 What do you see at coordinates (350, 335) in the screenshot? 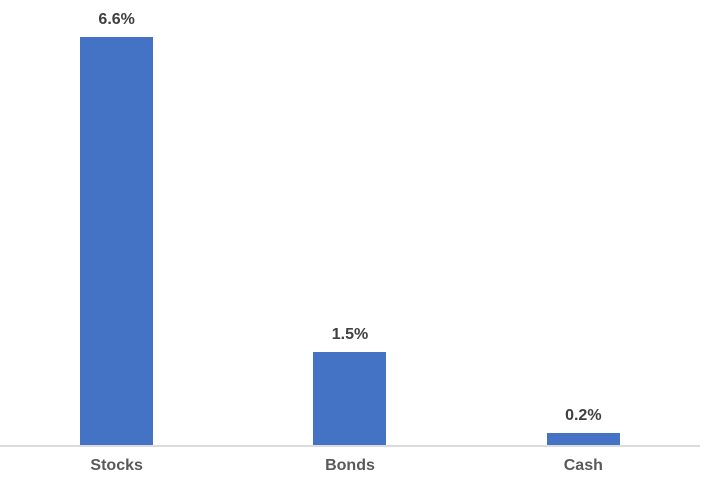
I see `data-label-bonds: 1.5%` at bounding box center [350, 335].